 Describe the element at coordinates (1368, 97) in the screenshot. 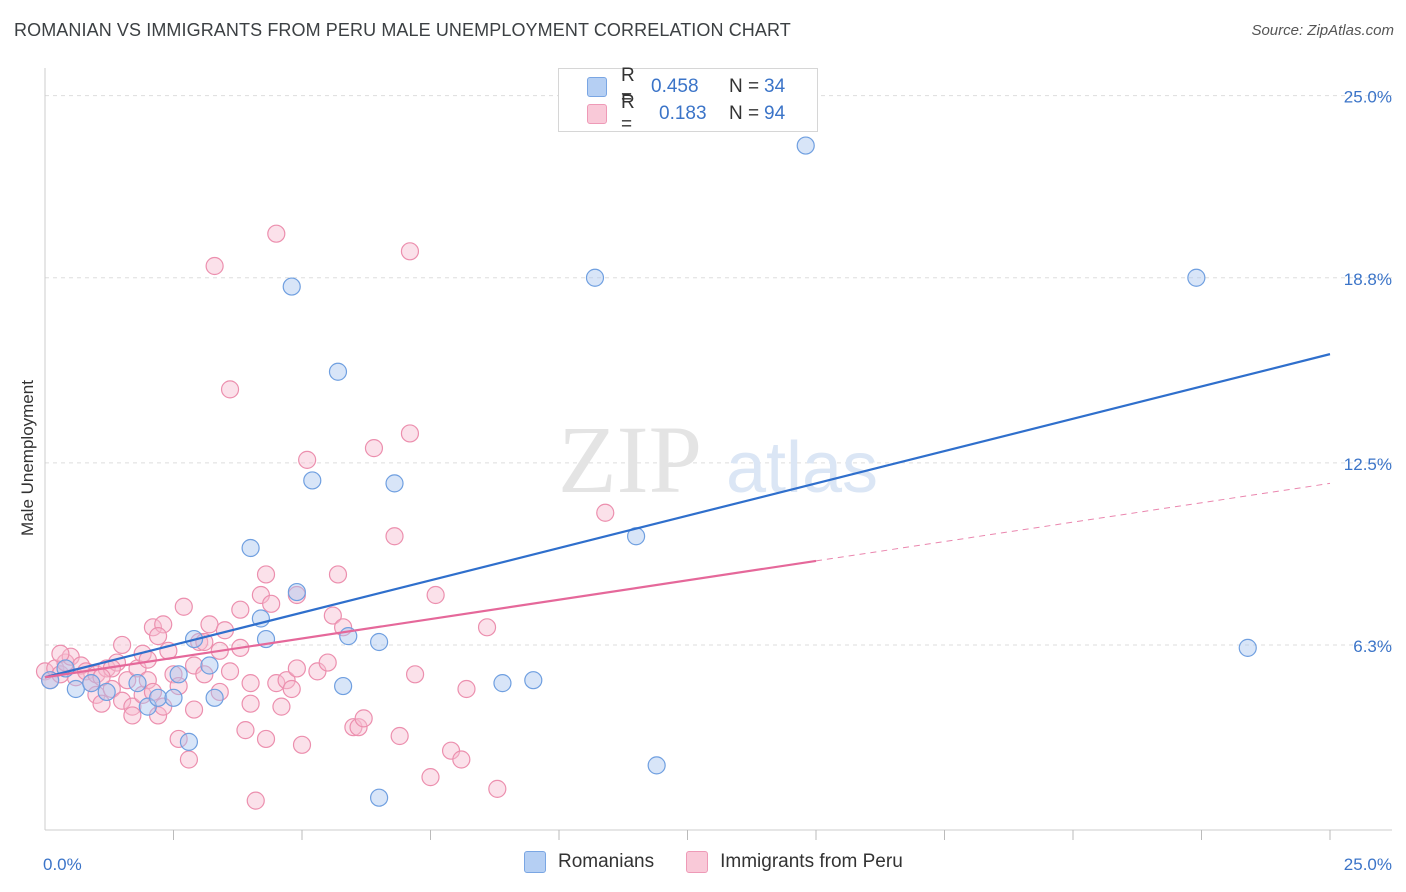

I see `y-tick-label: 25.0%` at that location.